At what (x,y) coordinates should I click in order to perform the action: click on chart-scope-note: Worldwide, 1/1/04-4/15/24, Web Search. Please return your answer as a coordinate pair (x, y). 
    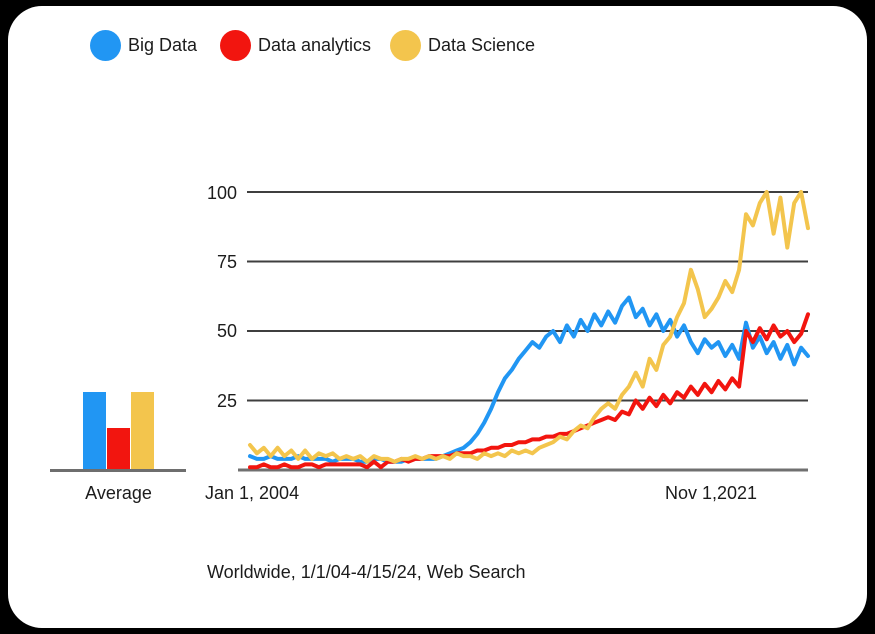
    Looking at the image, I should click on (366, 572).